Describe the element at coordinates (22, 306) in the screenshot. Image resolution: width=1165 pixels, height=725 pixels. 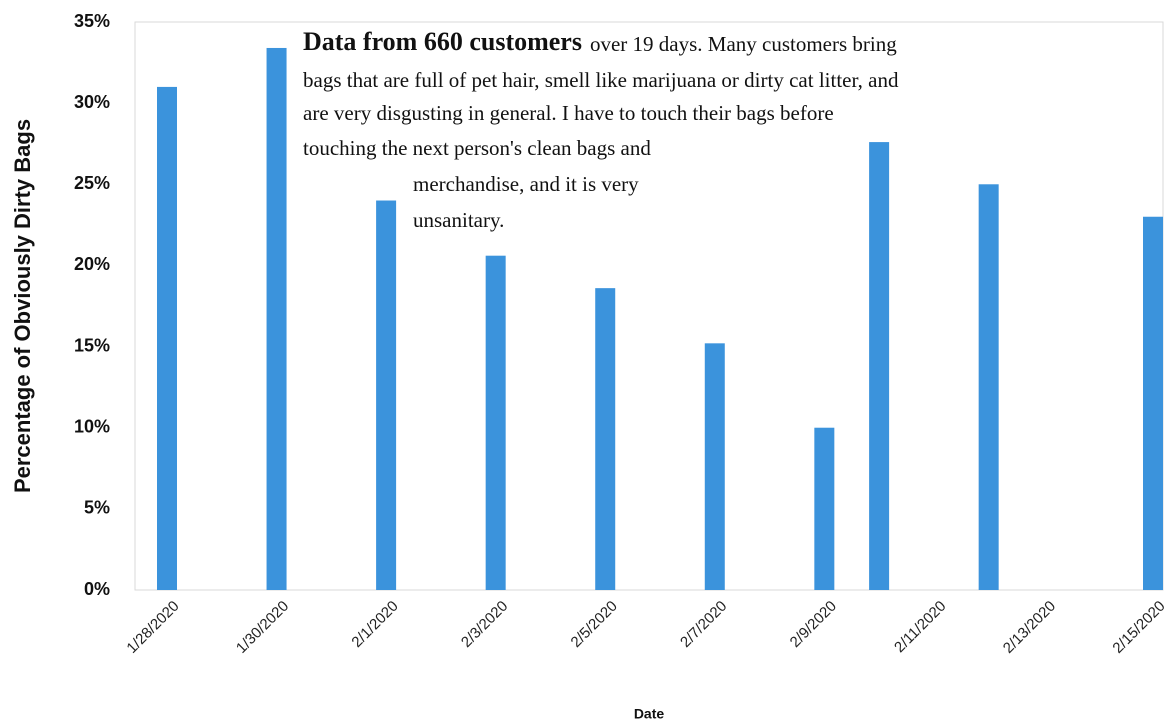
I see `y-axis-label: Percentage of Obviously Dirty Bags` at that location.